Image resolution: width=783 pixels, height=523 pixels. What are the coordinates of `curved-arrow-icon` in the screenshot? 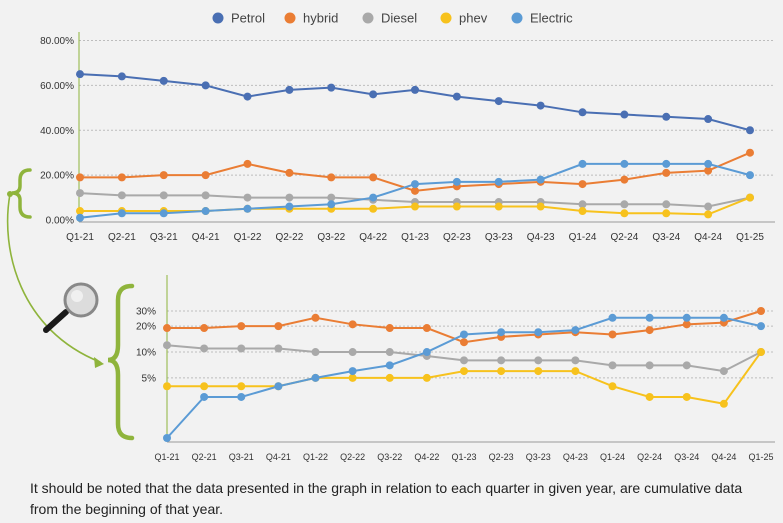 It's located at (53, 278).